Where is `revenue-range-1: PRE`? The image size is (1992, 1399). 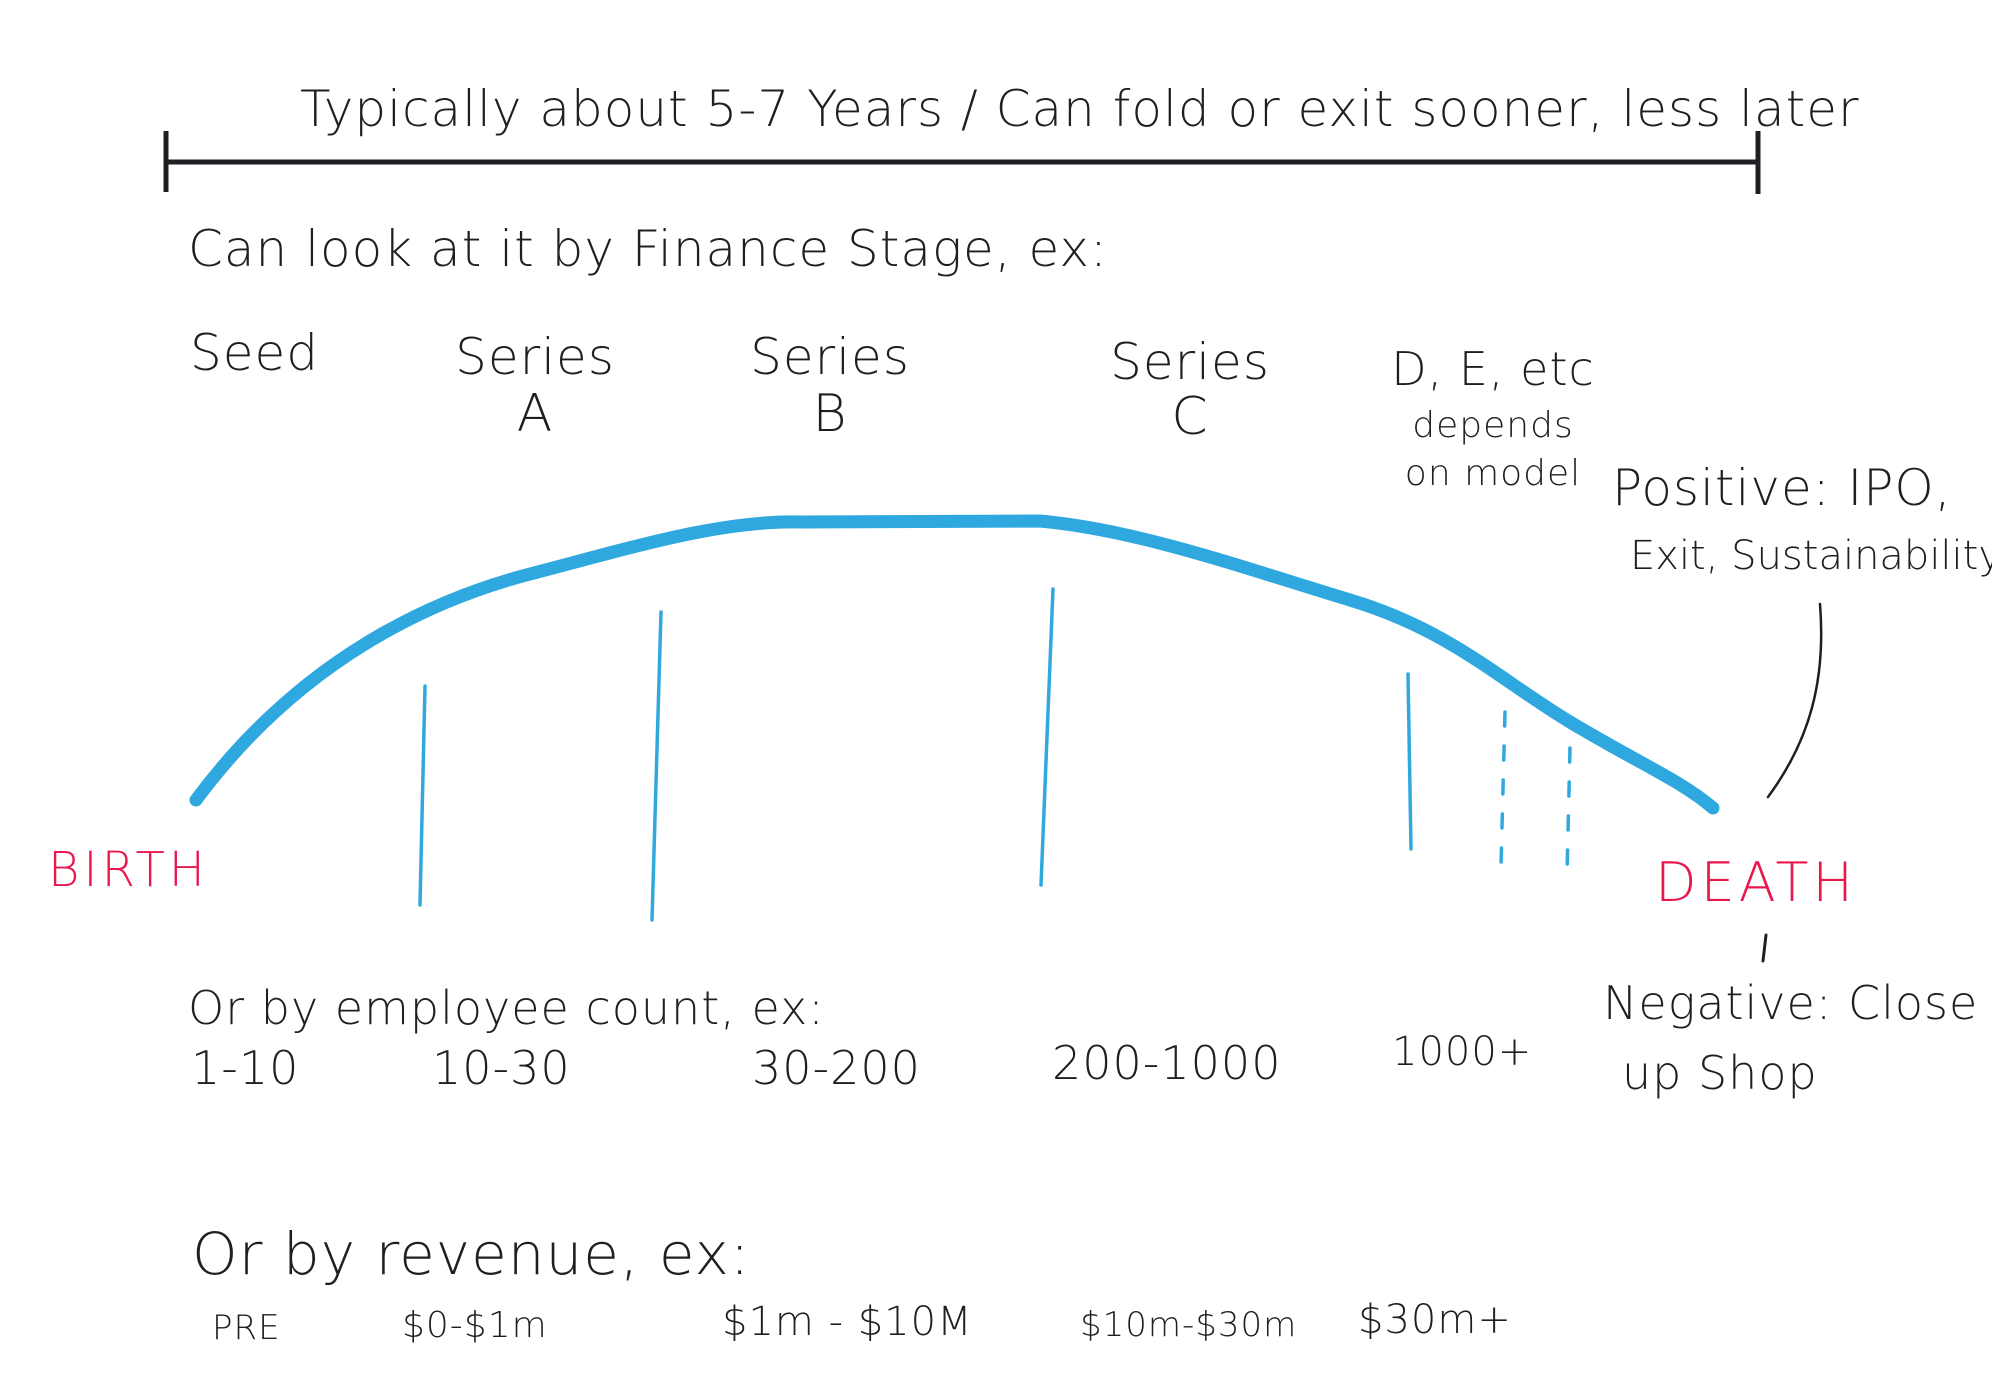
revenue-range-1: PRE is located at coordinates (246, 1328).